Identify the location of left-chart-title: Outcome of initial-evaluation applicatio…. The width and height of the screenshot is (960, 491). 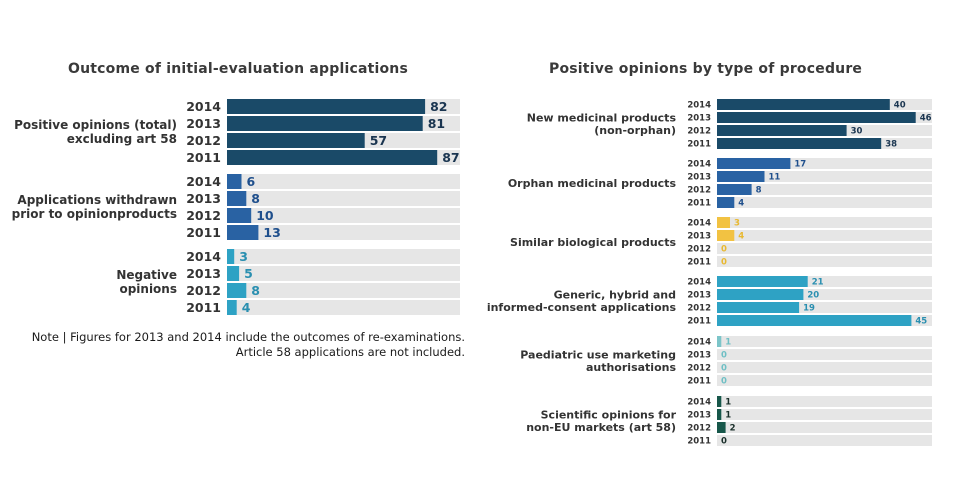
(238, 69).